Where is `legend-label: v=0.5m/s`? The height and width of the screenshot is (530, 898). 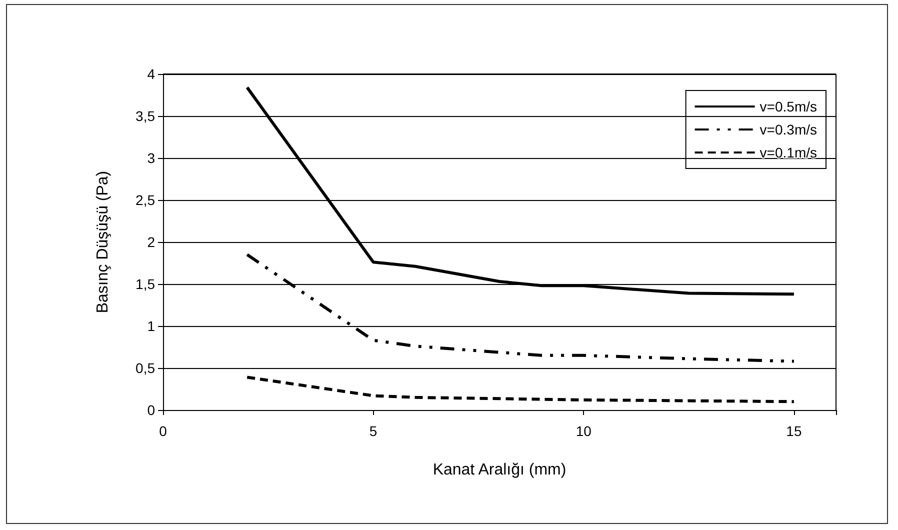 legend-label: v=0.5m/s is located at coordinates (789, 106).